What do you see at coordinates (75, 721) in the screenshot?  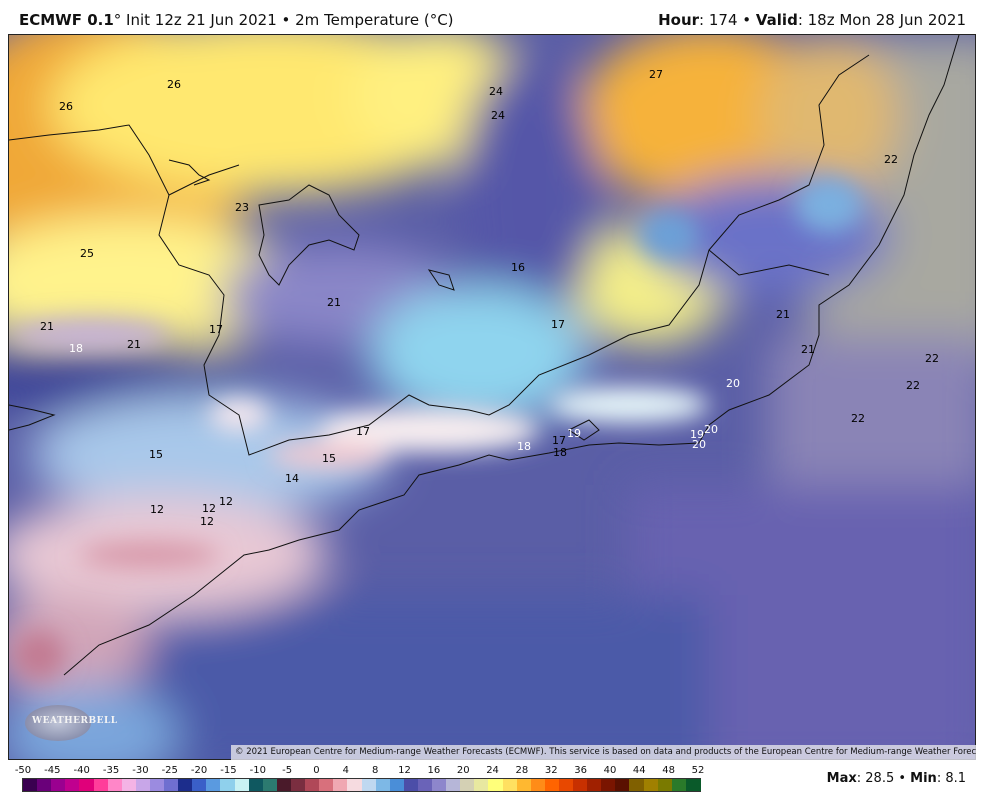 I see `weatherbell-logo-text: WEATHERBELL` at bounding box center [75, 721].